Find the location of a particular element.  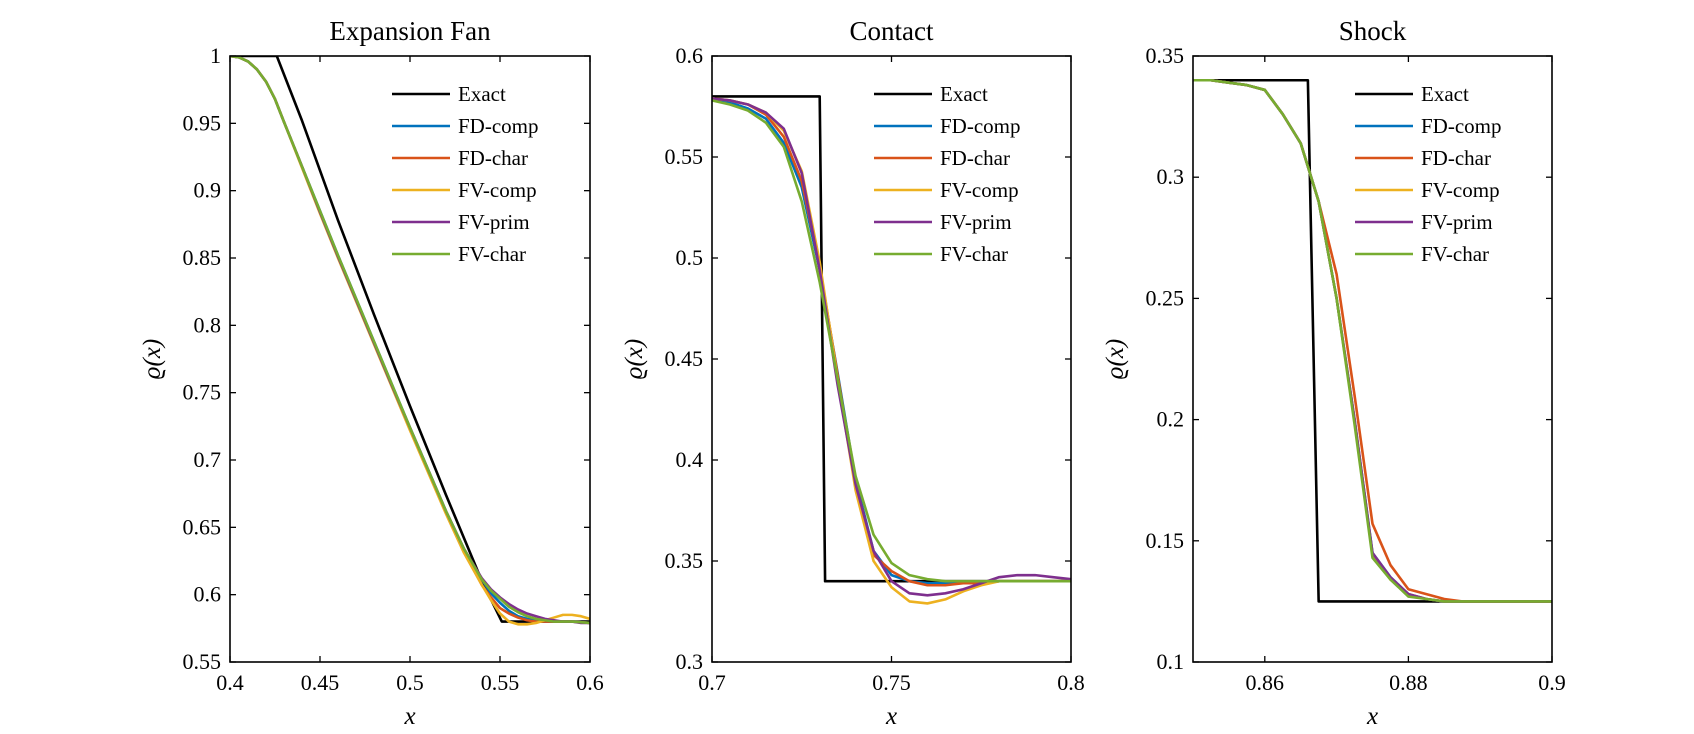

series-line-fv-char is located at coordinates (891, 341).